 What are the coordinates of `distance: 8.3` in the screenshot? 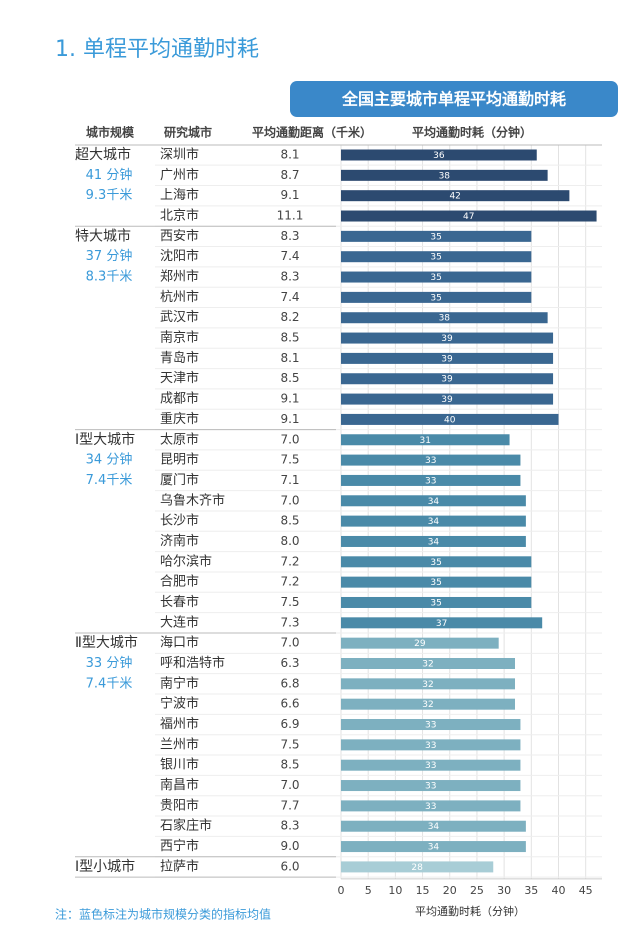 It's located at (289, 826).